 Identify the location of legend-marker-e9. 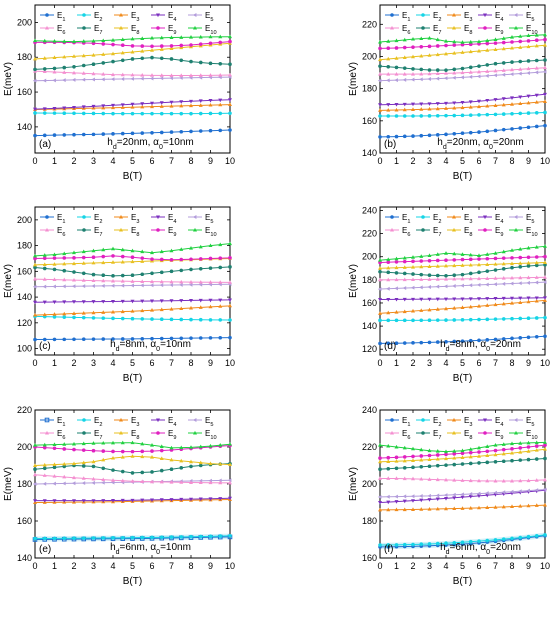
(485, 230).